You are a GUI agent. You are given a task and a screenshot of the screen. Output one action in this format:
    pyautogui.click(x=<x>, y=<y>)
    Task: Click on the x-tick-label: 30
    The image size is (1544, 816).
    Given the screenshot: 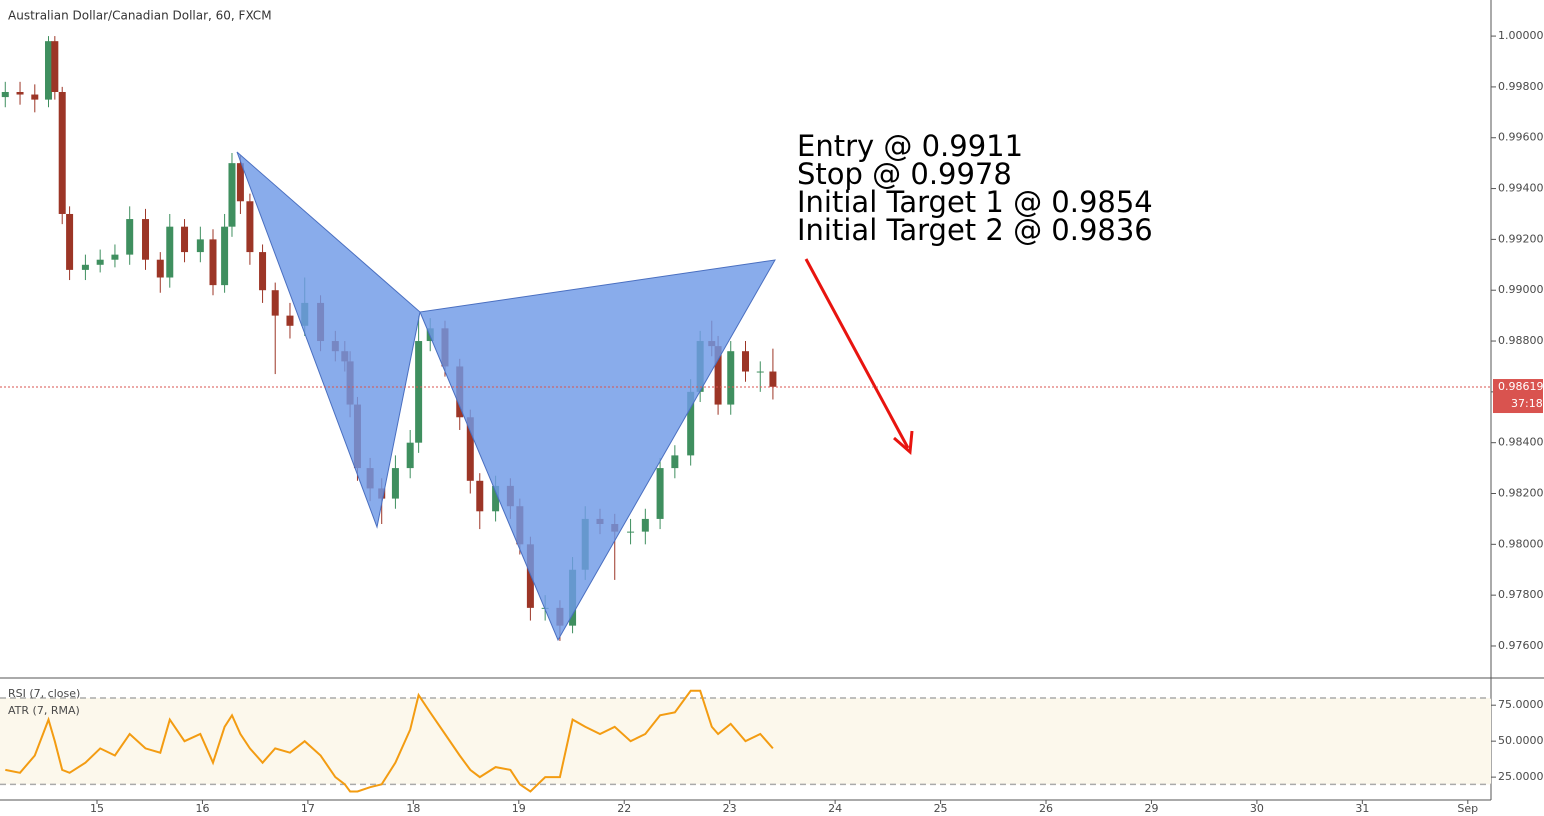 What is the action you would take?
    pyautogui.click(x=1257, y=808)
    